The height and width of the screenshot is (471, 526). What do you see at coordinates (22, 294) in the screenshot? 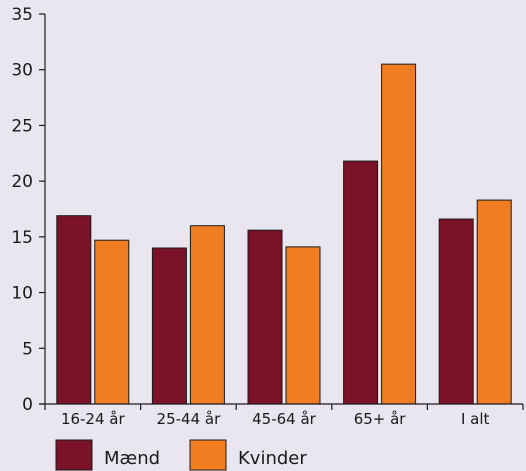
I see `y-tick-label: 10` at bounding box center [22, 294].